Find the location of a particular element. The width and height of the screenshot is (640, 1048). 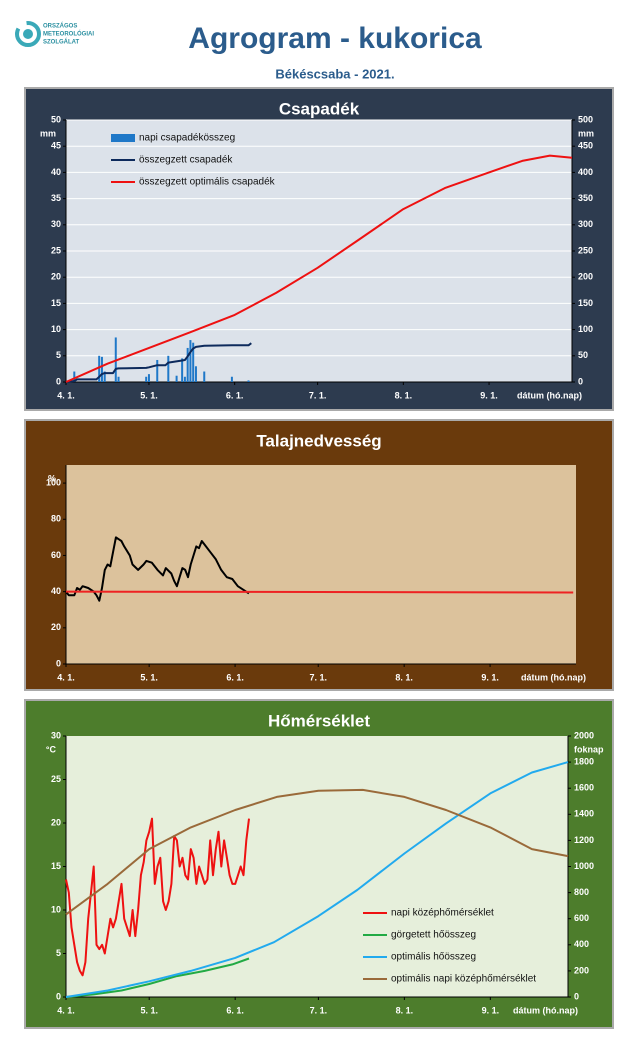

y2-tick-label: 350 is located at coordinates (585, 198).